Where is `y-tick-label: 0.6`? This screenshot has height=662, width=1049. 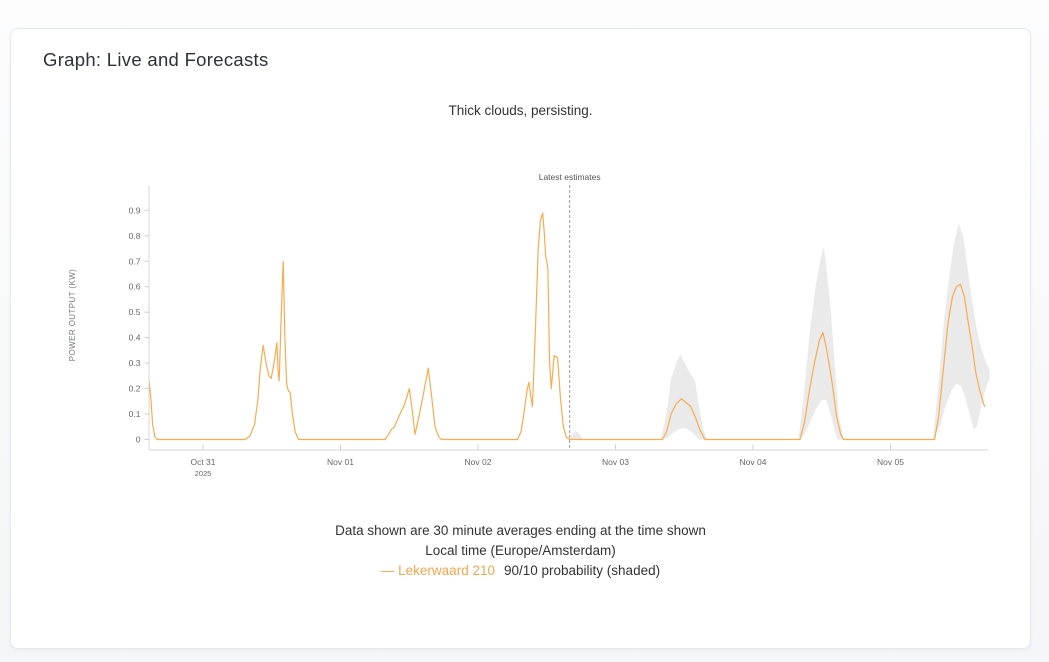
y-tick-label: 0.6 is located at coordinates (135, 287).